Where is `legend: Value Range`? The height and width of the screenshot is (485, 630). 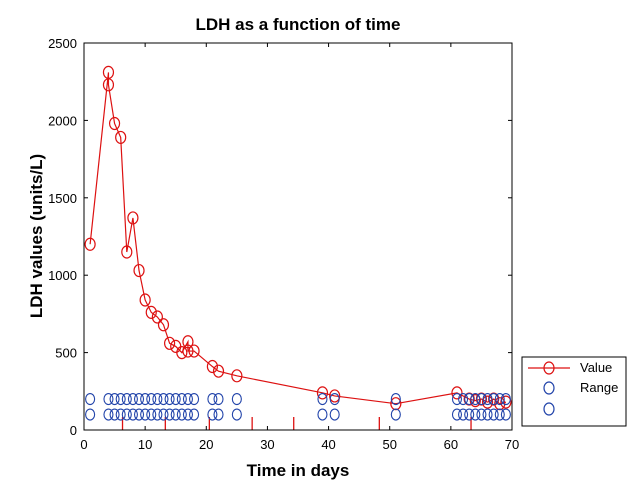 legend: Value Range is located at coordinates (574, 391).